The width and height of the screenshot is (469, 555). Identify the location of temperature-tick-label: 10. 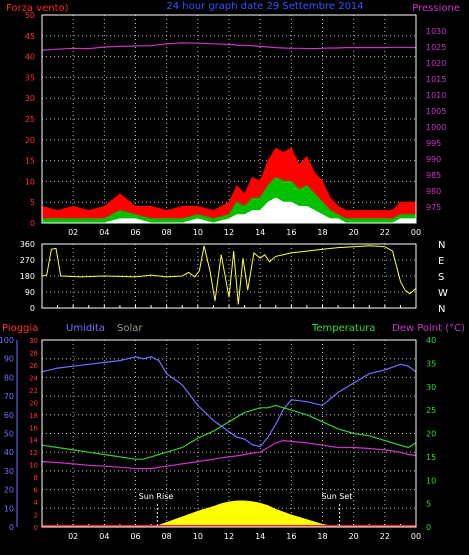
(431, 480).